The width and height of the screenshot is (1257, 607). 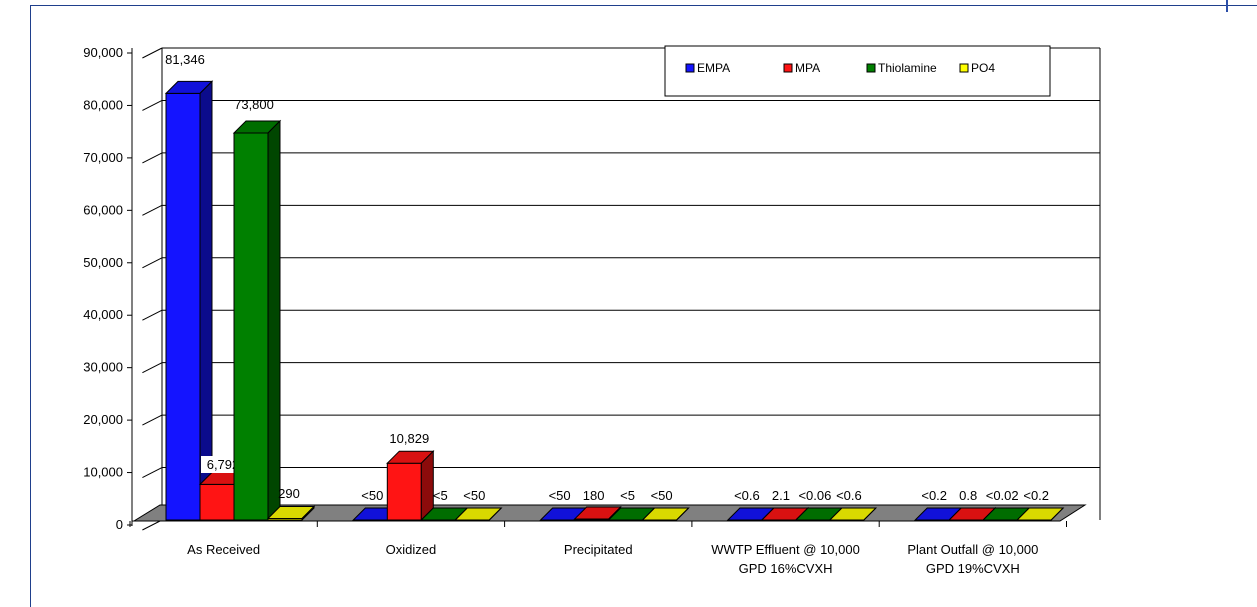 What do you see at coordinates (594, 495) in the screenshot?
I see `data-label: 180` at bounding box center [594, 495].